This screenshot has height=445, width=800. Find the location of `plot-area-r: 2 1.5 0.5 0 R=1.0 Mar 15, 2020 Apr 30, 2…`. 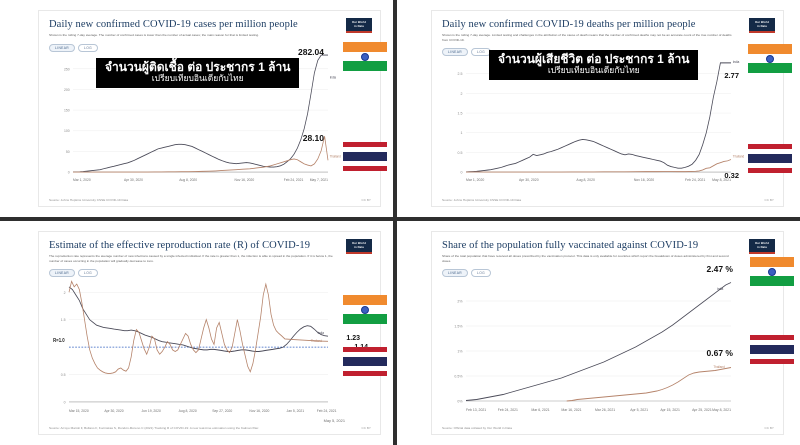

plot-area-r: 2 1.5 0.5 0 R=1.0 Mar 15, 2020 Apr 30, 2… is located at coordinates (195, 342).